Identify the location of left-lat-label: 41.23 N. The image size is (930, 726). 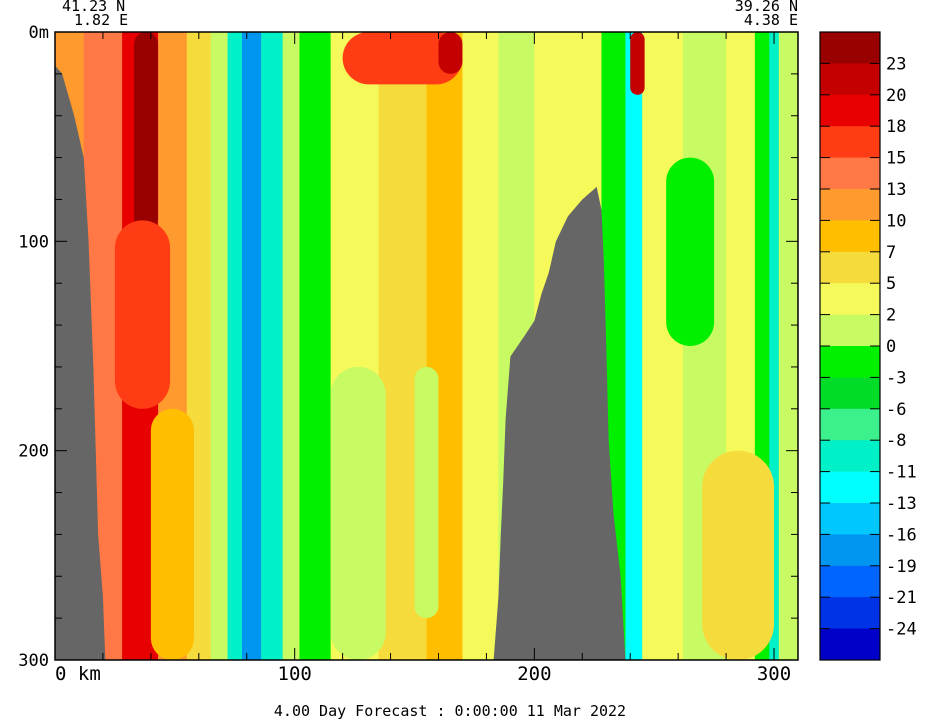
(93, 7).